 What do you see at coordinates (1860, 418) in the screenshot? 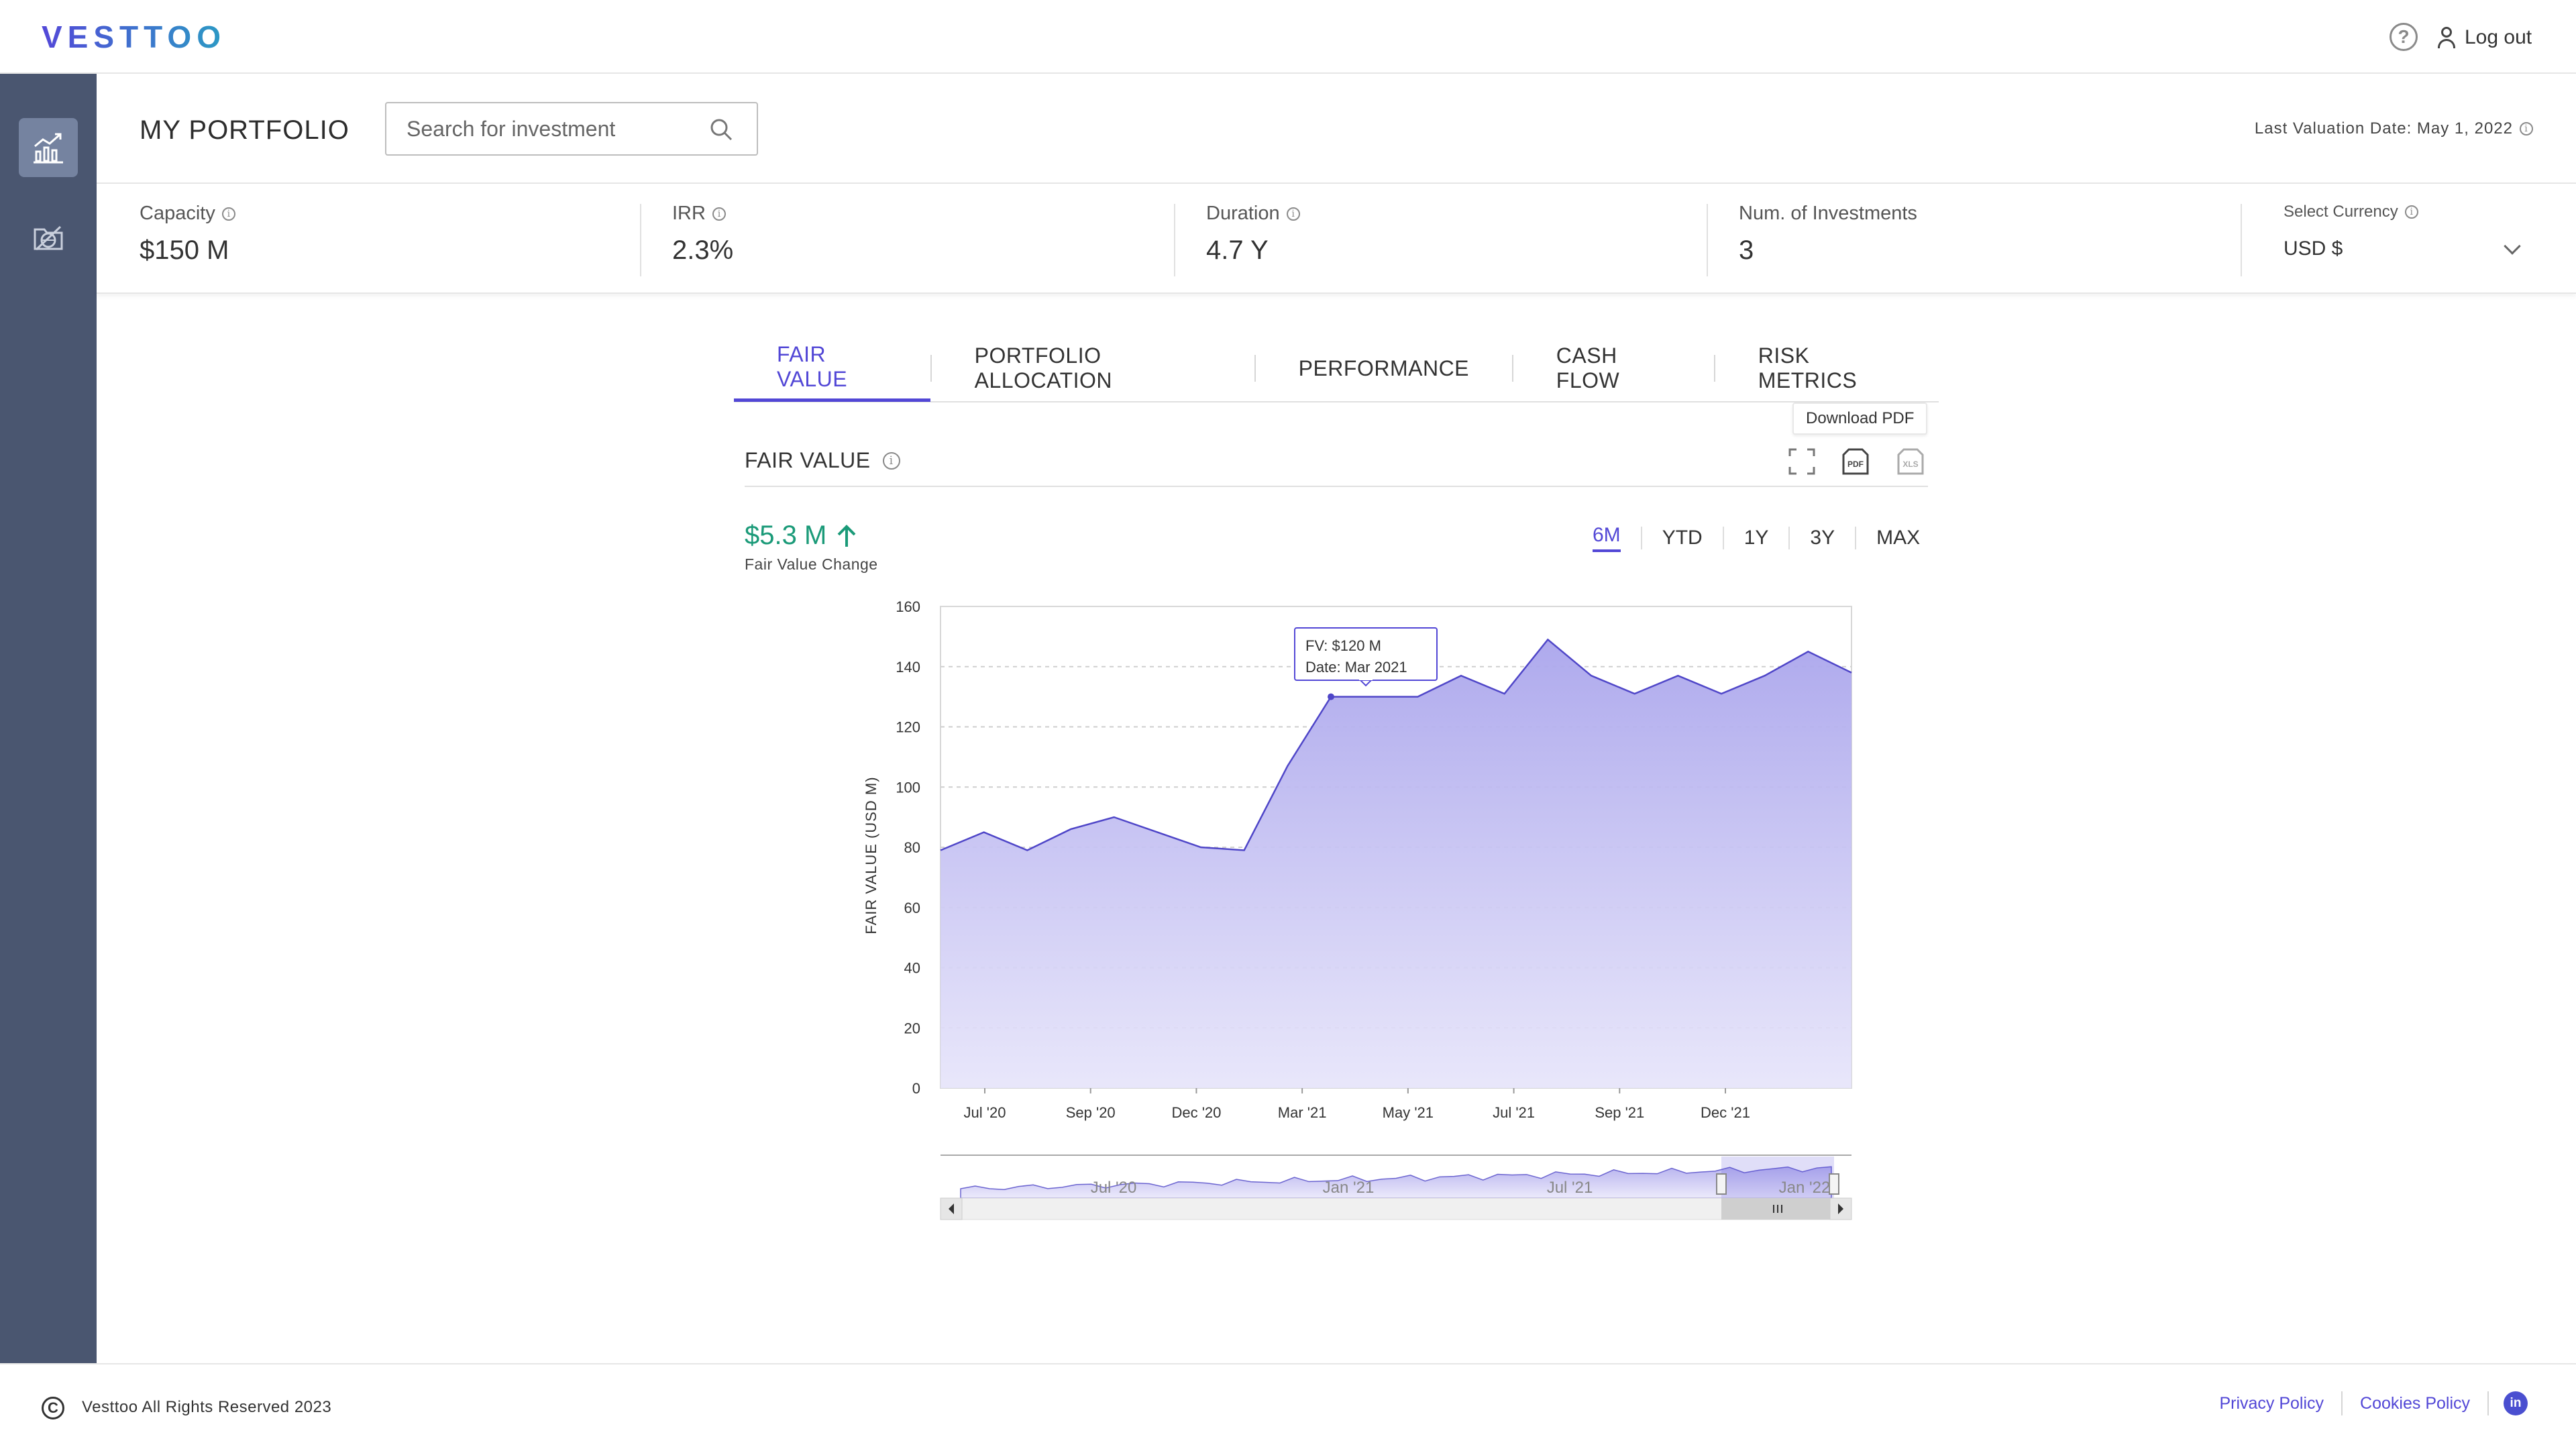
I see `download-pdf-tooltip: Download PDF` at bounding box center [1860, 418].